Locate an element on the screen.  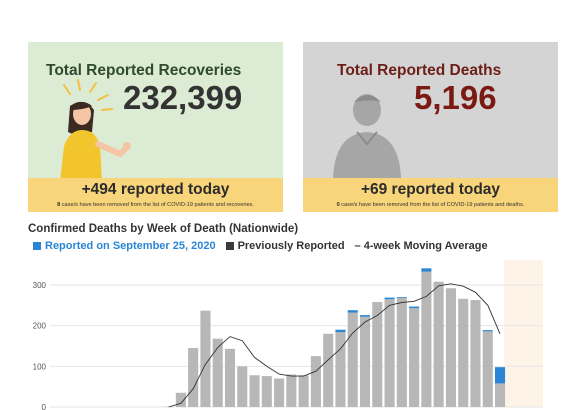
y-tick-label: 200 is located at coordinates (40, 326).